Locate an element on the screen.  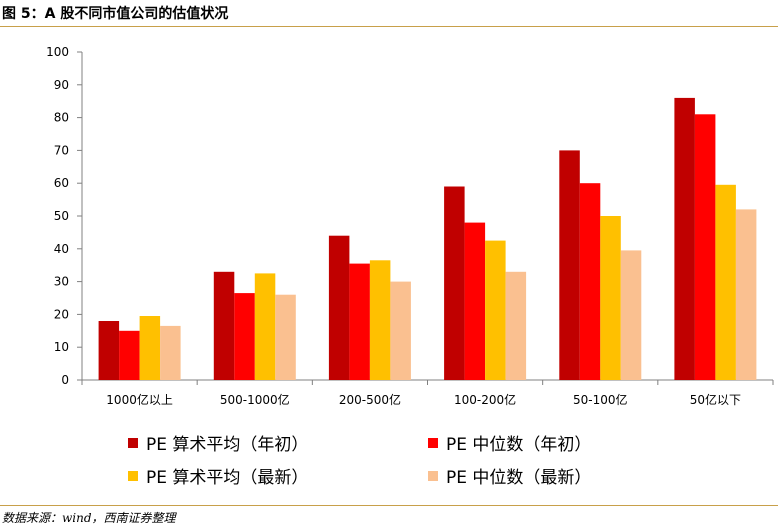
y-tick-label: 100 is located at coordinates (57, 52).